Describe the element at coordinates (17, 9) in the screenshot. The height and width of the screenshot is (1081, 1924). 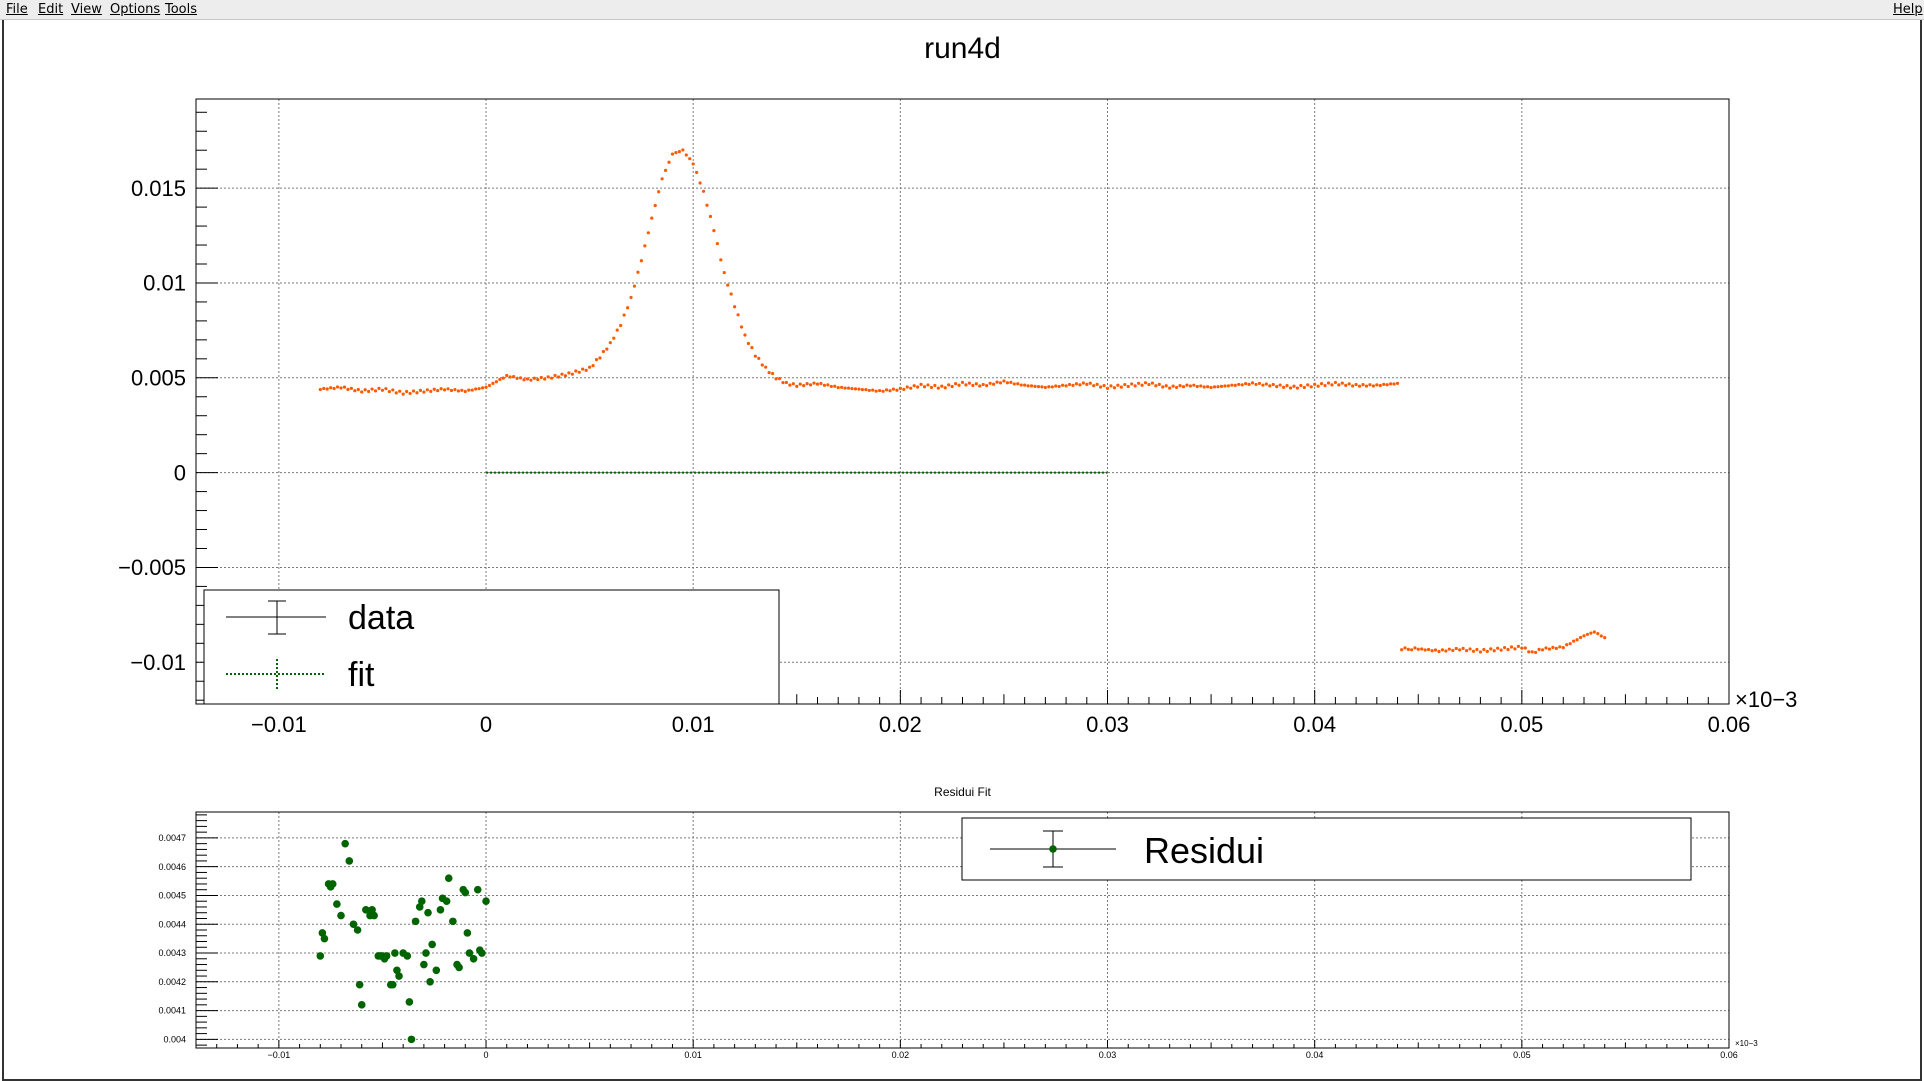
I see `menu-file: File` at that location.